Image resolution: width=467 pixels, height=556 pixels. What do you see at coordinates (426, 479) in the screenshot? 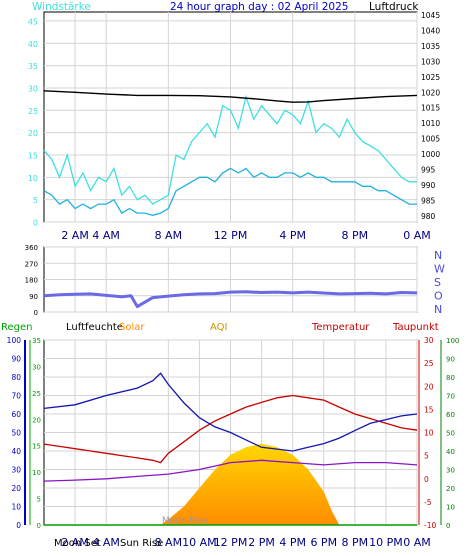
I see `temperature-tick-label: 0` at bounding box center [426, 479].